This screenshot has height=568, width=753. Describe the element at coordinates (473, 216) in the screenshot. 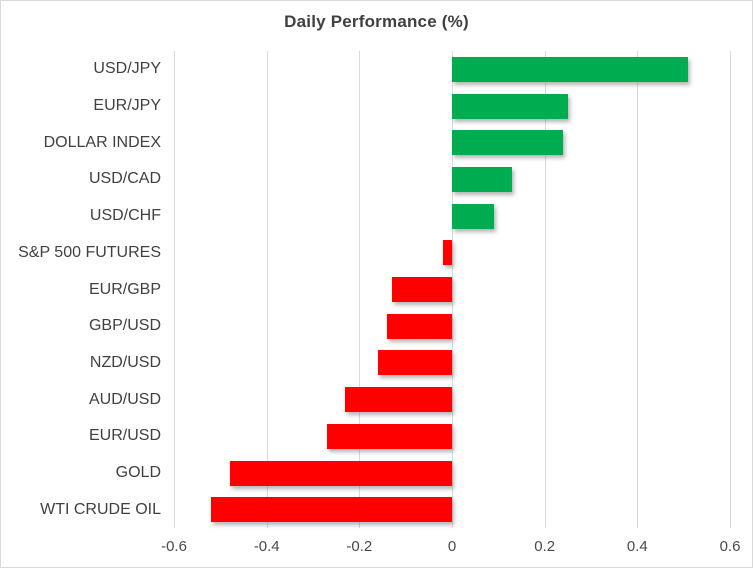

I see `bar-usd-chf` at that location.